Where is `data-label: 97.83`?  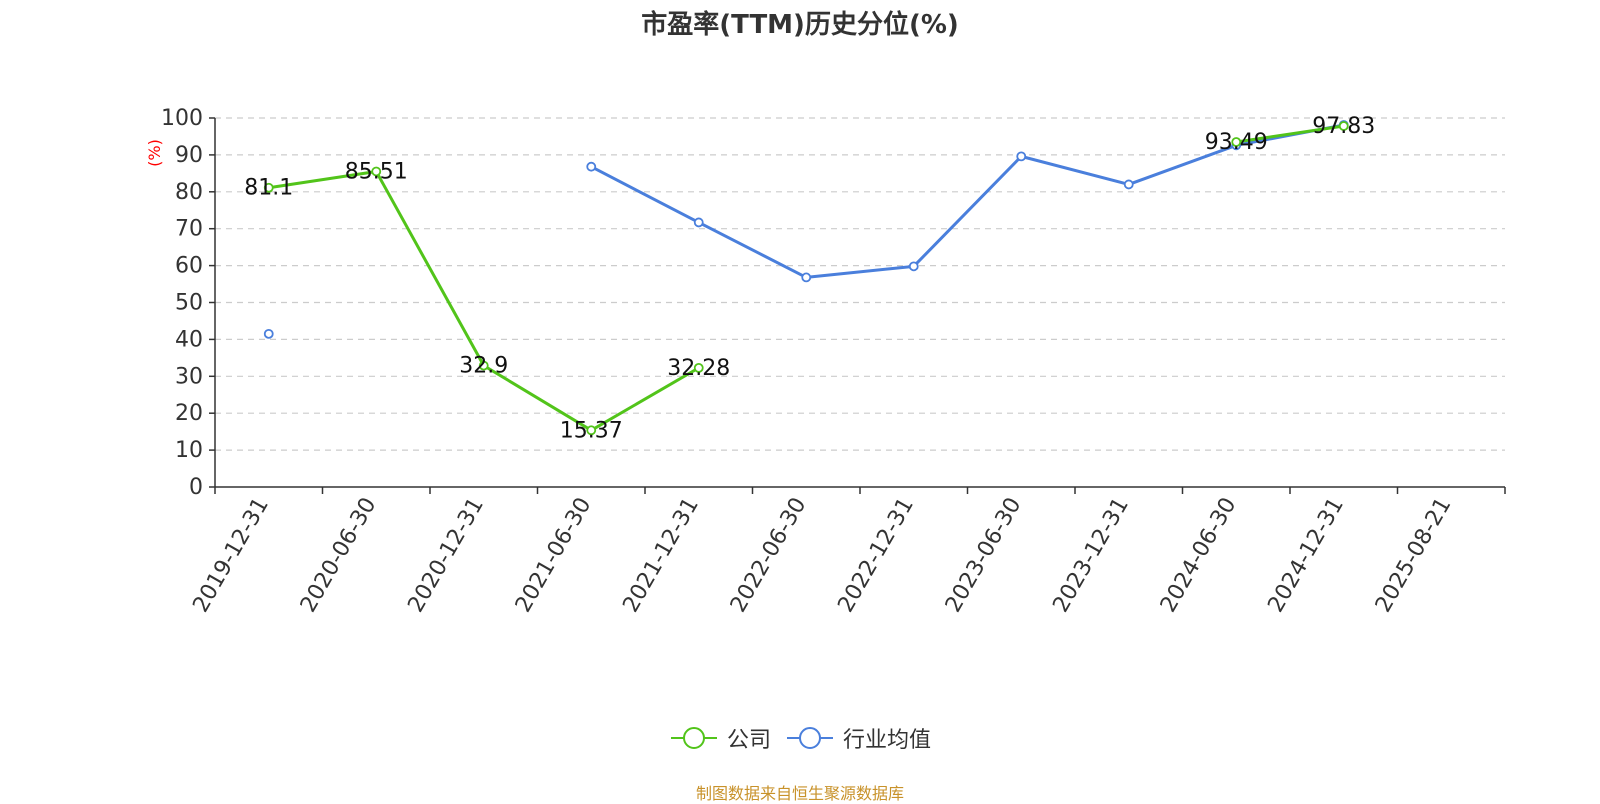 data-label: 97.83 is located at coordinates (1343, 126).